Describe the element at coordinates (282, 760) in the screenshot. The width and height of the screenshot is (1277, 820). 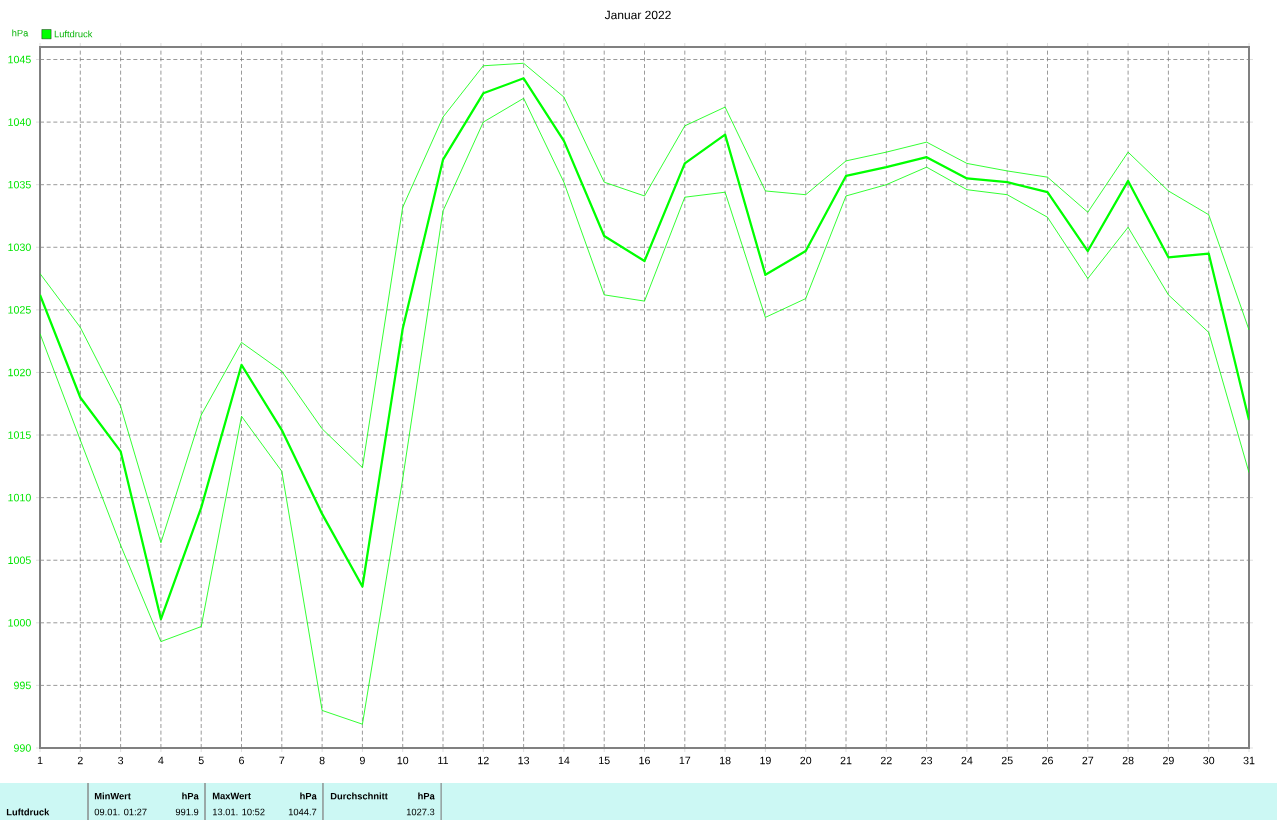
I see `x-tick-label: 7` at that location.